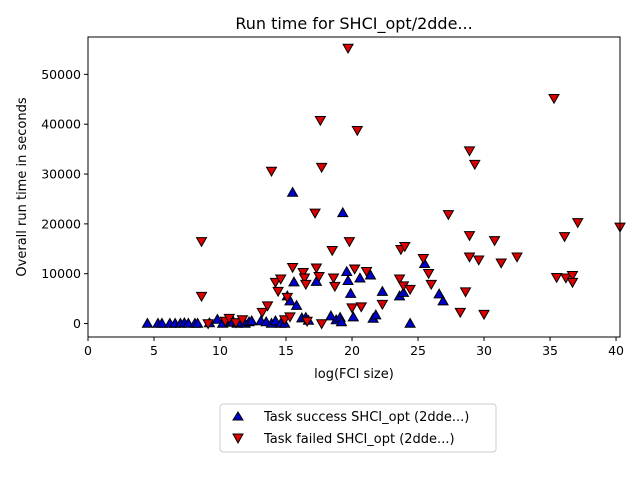 The height and width of the screenshot is (480, 640). What do you see at coordinates (77, 323) in the screenshot?
I see `y-tick-label: 0` at bounding box center [77, 323].